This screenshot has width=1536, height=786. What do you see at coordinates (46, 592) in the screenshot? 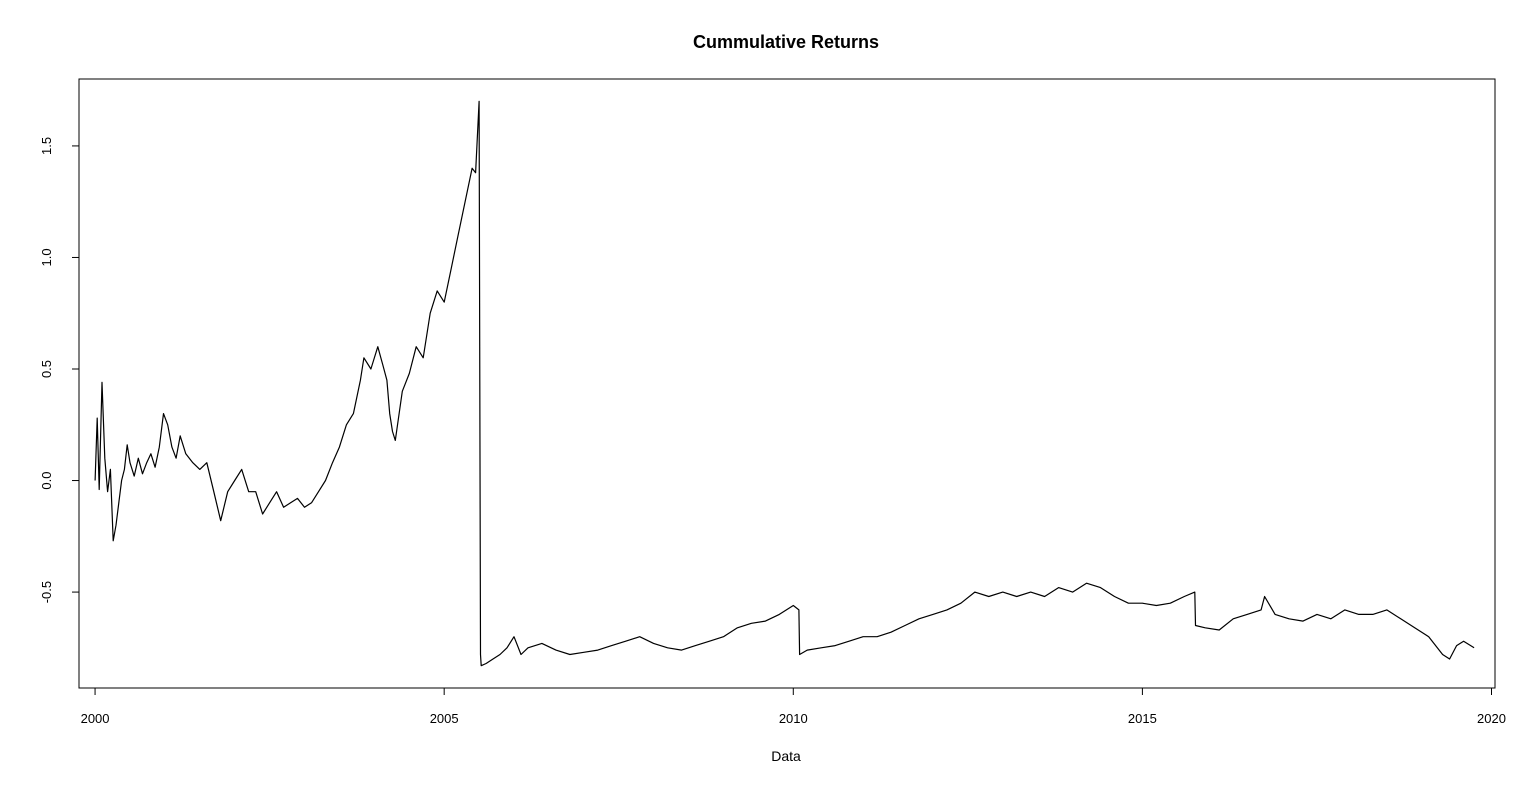
I see `y-tick-label: -0.5` at bounding box center [46, 592].